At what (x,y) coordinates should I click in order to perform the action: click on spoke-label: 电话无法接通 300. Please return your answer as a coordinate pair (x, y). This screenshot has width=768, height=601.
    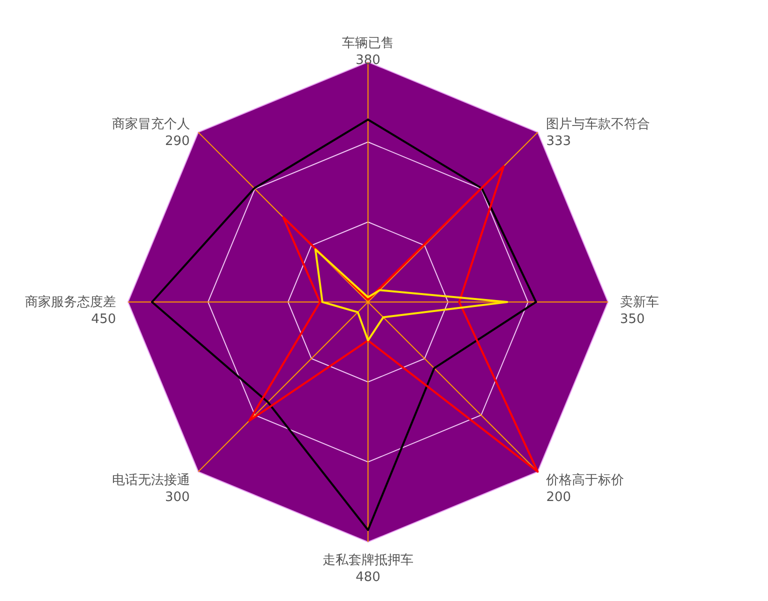
    Looking at the image, I should click on (151, 489).